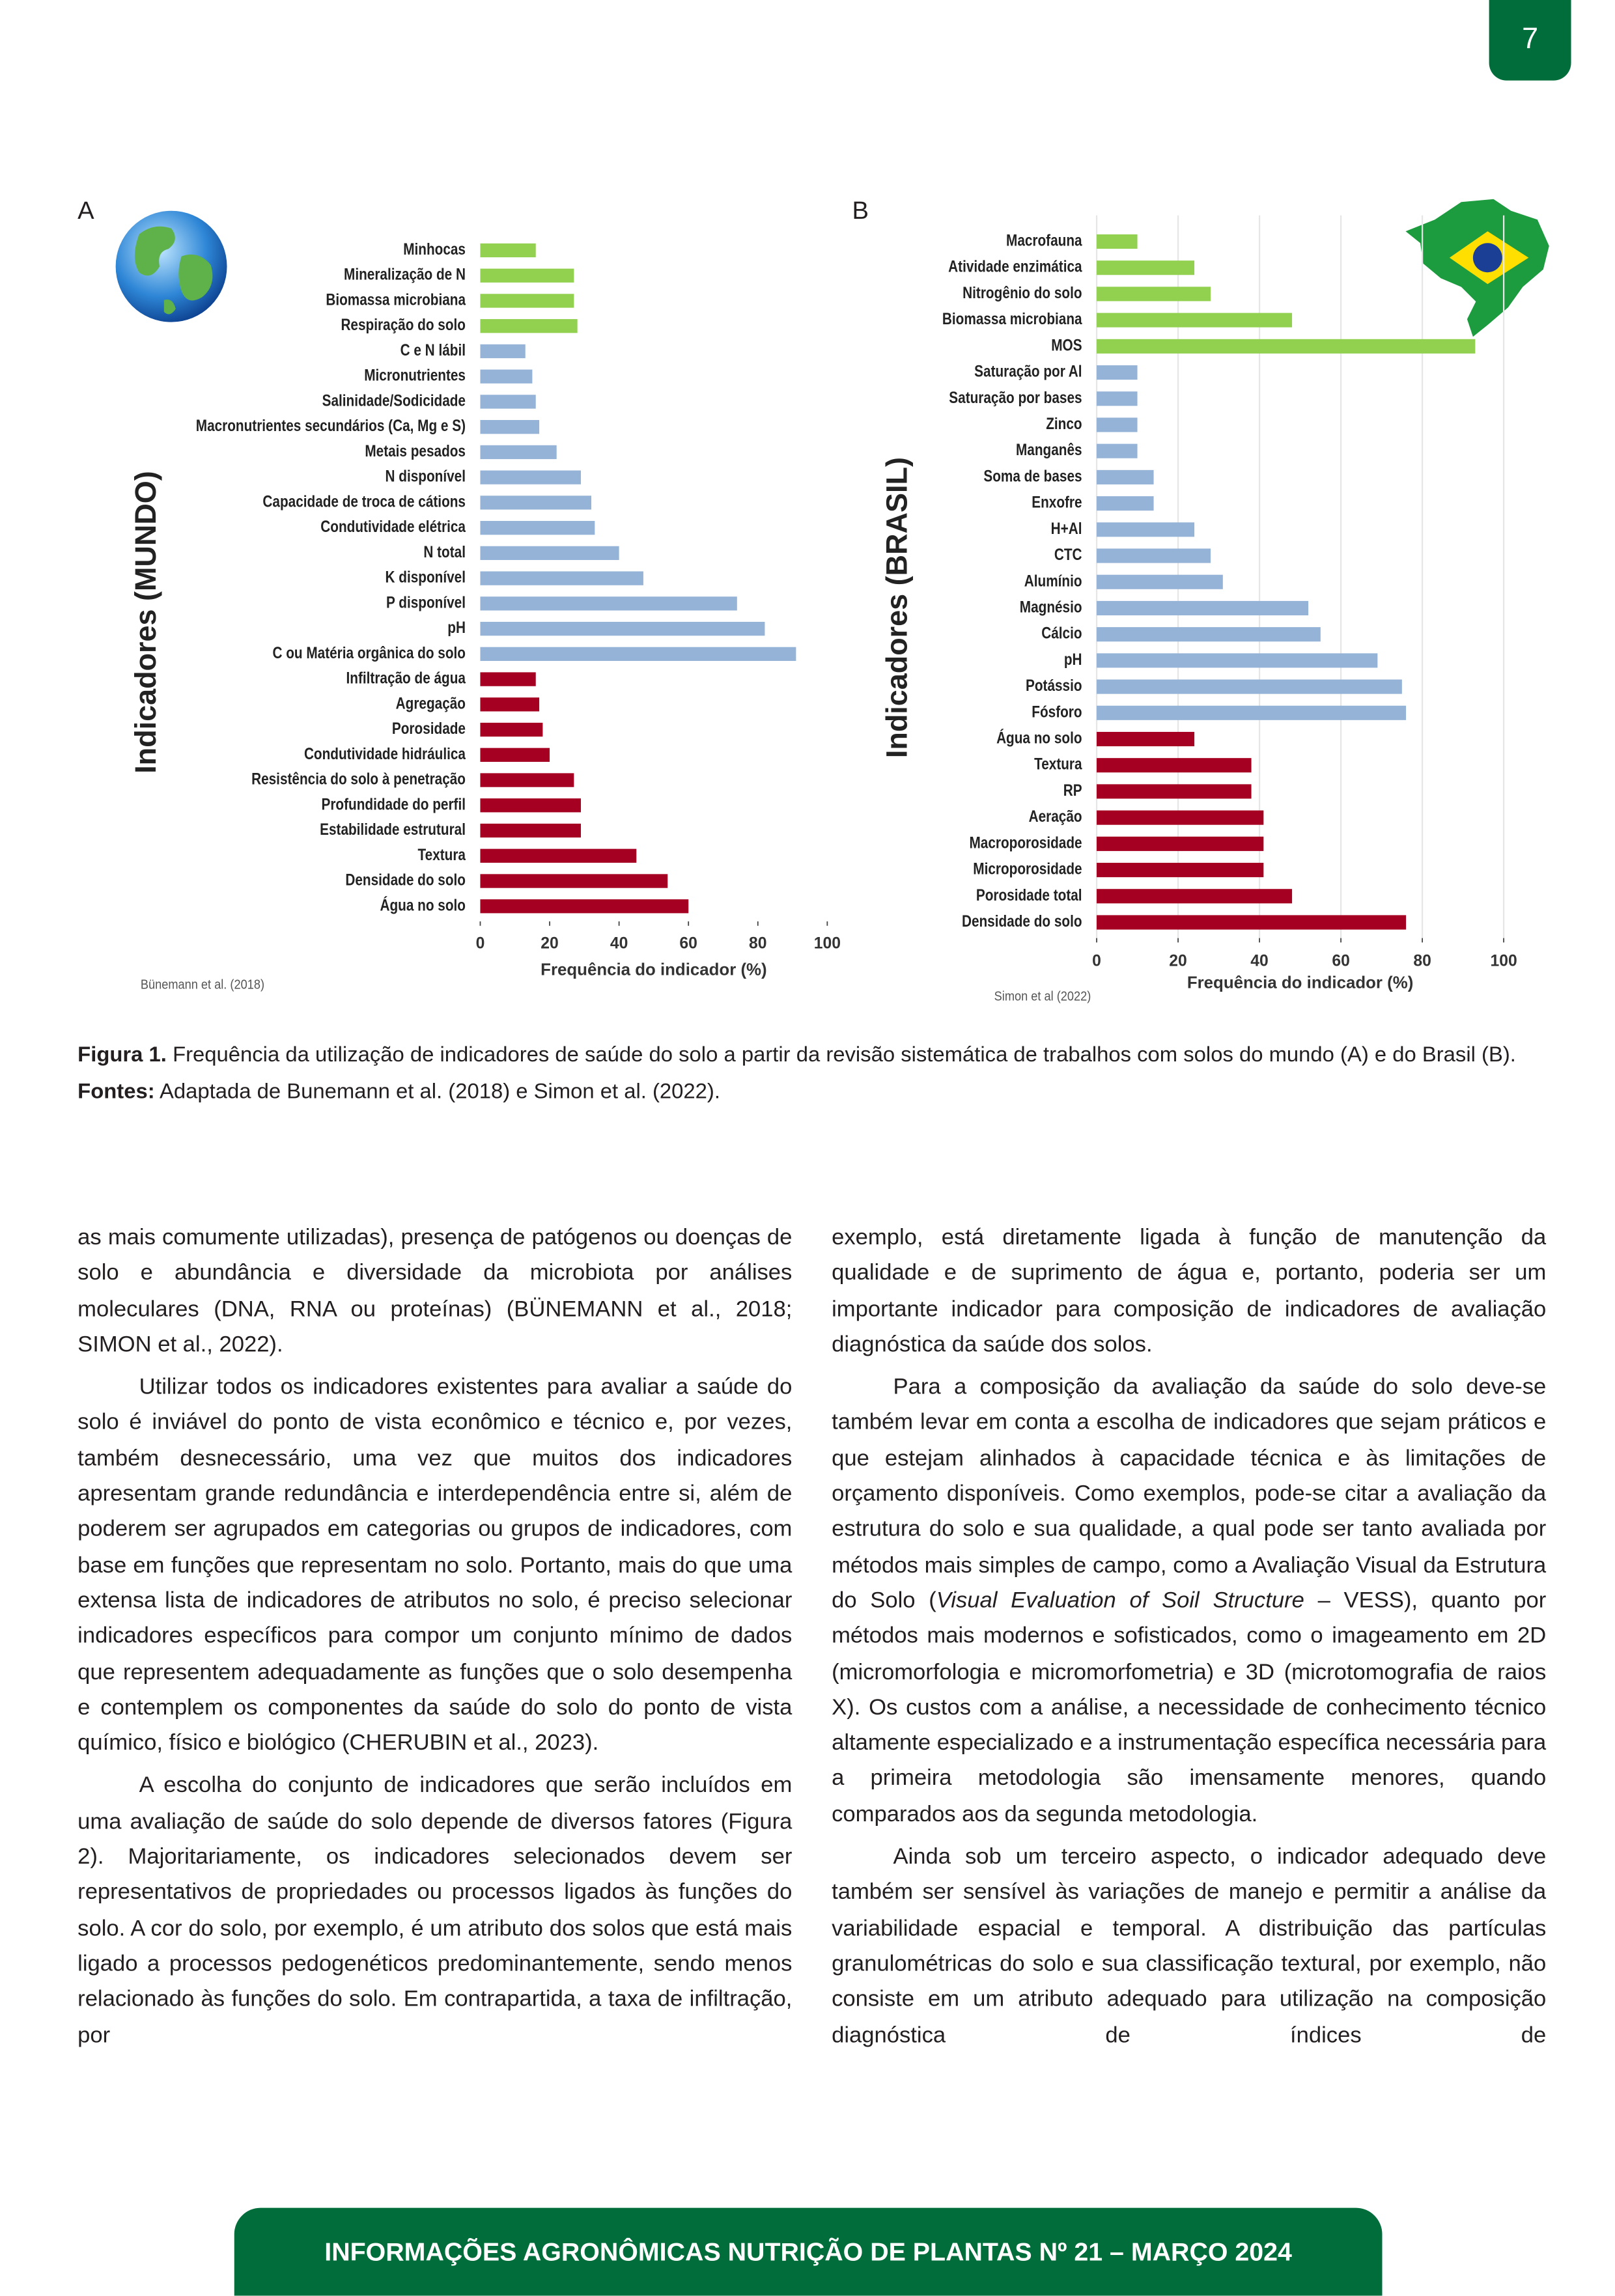 This screenshot has height=2296, width=1615. What do you see at coordinates (393, 830) in the screenshot?
I see `y-tick-label: Estabilidade estrutural` at bounding box center [393, 830].